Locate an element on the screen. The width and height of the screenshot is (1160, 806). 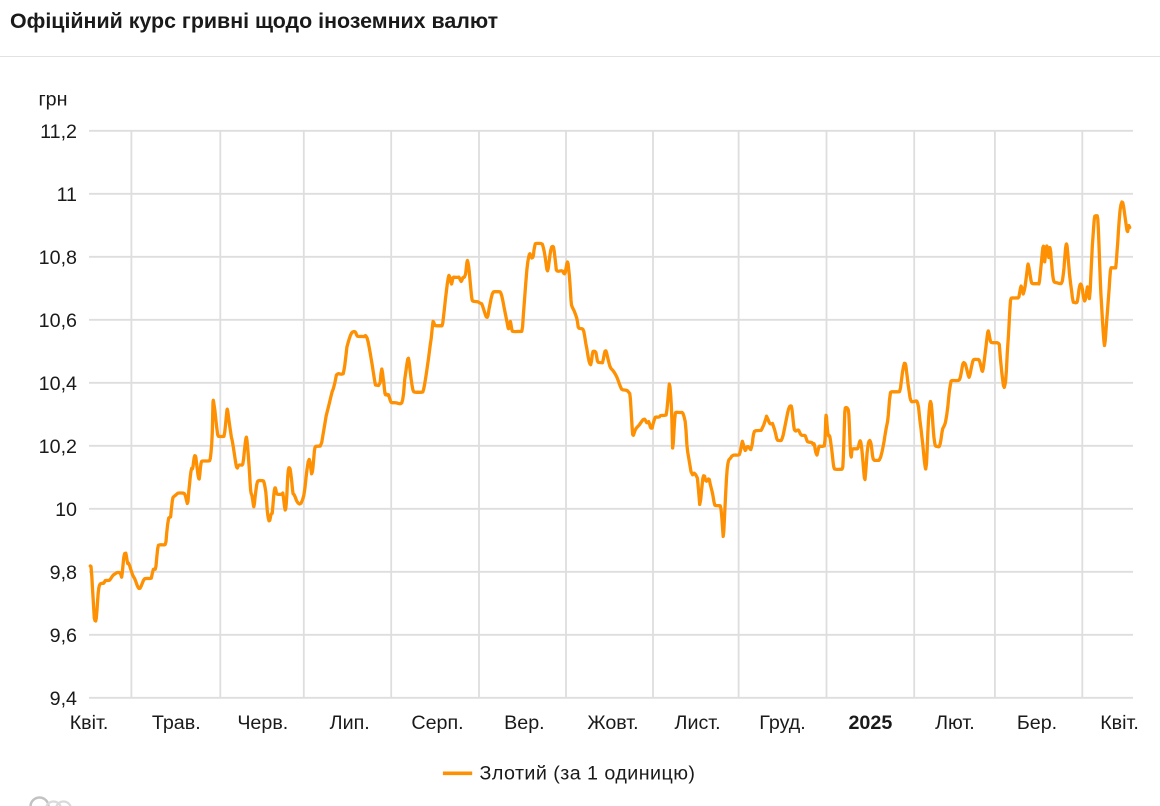
svg-text: Жовт. is located at coordinates (612, 723).